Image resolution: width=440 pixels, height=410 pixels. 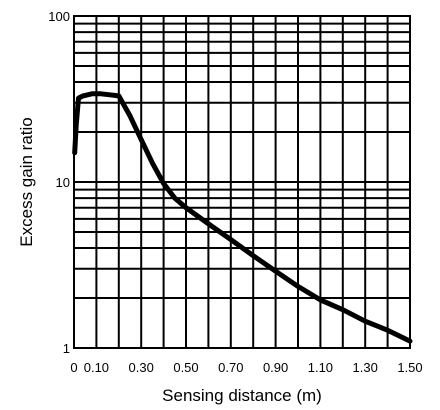 I want to click on x-tick-label: 0.90, so click(x=275, y=367).